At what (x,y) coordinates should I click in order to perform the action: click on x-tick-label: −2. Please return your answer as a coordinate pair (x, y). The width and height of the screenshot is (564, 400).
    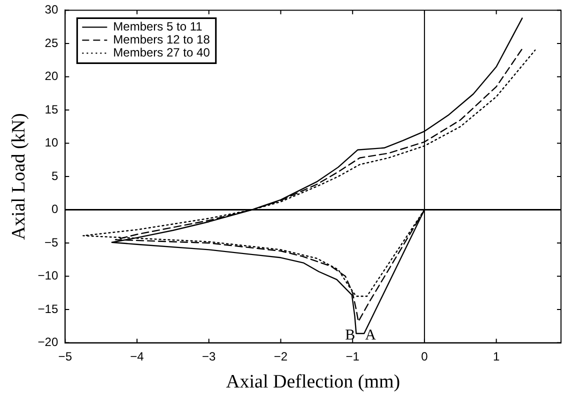
    Looking at the image, I should click on (281, 356).